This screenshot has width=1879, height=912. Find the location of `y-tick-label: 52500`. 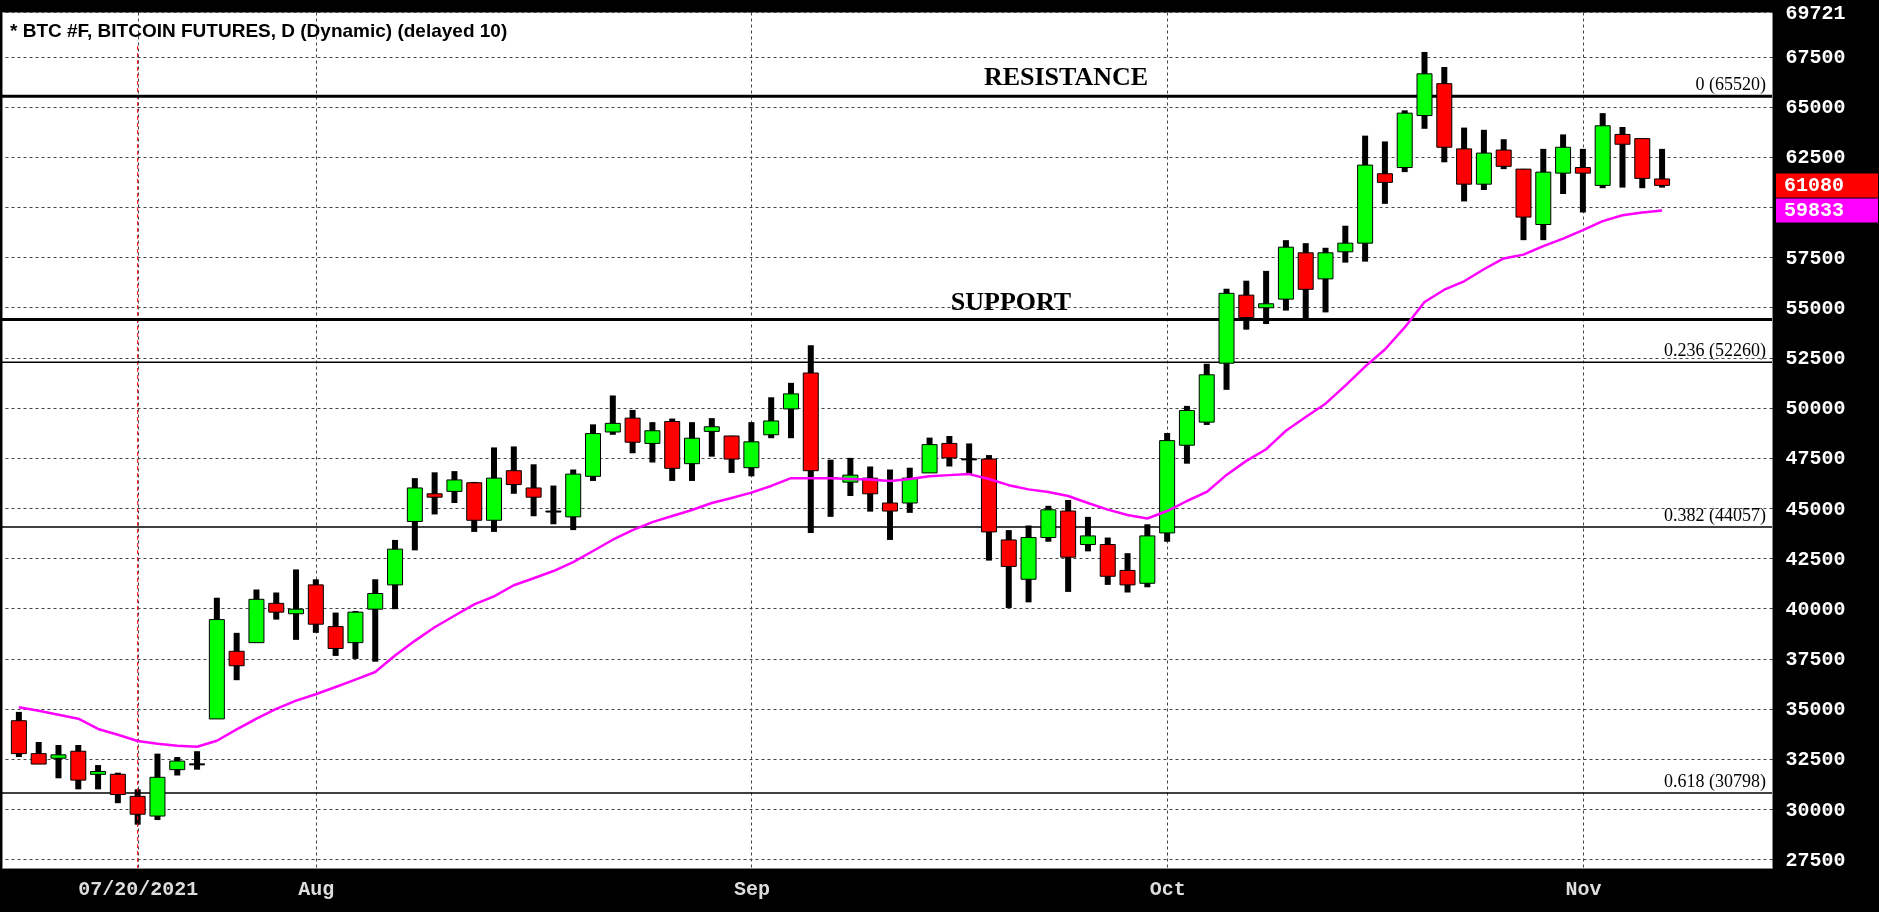

y-tick-label: 52500 is located at coordinates (1815, 359).